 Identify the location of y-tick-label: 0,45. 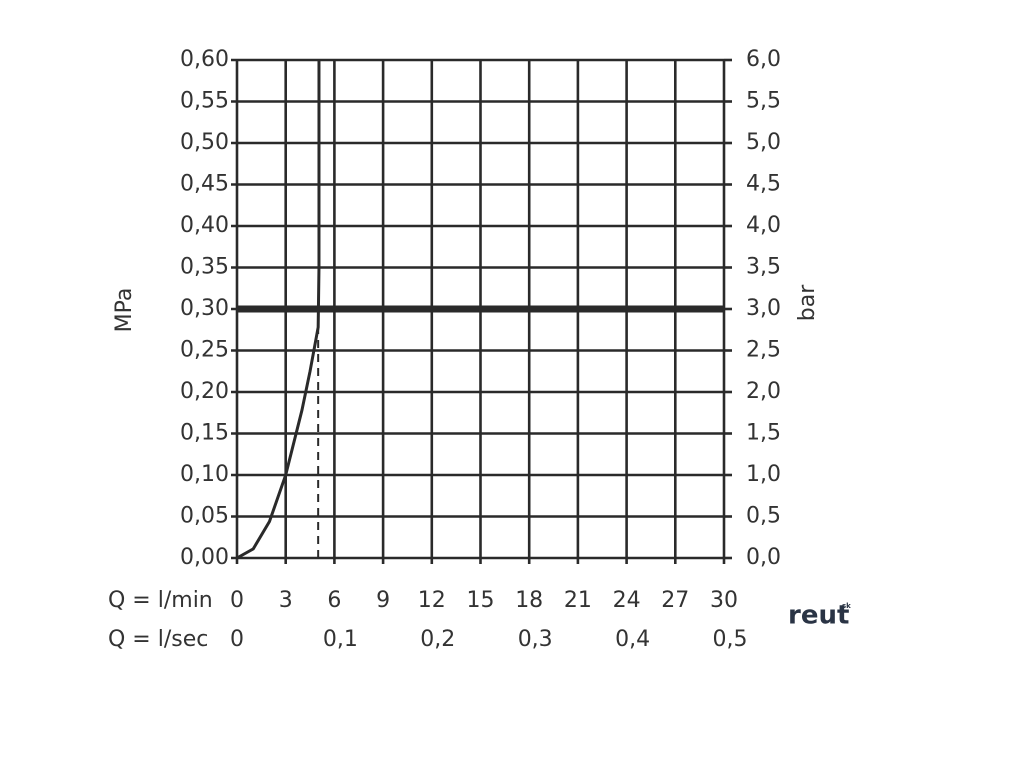
(204, 184).